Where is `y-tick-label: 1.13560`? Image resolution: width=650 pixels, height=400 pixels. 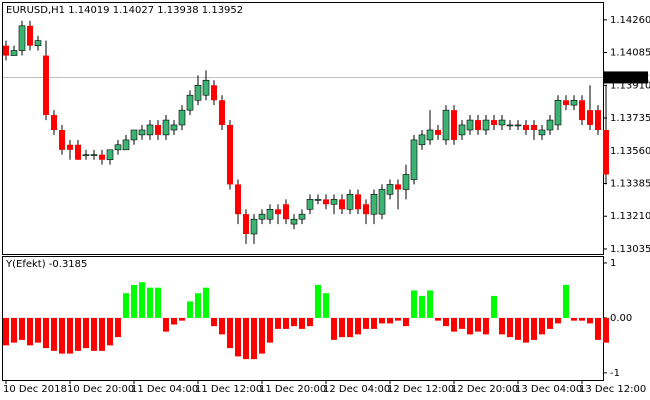
y-tick-label: 1.13560 is located at coordinates (630, 151).